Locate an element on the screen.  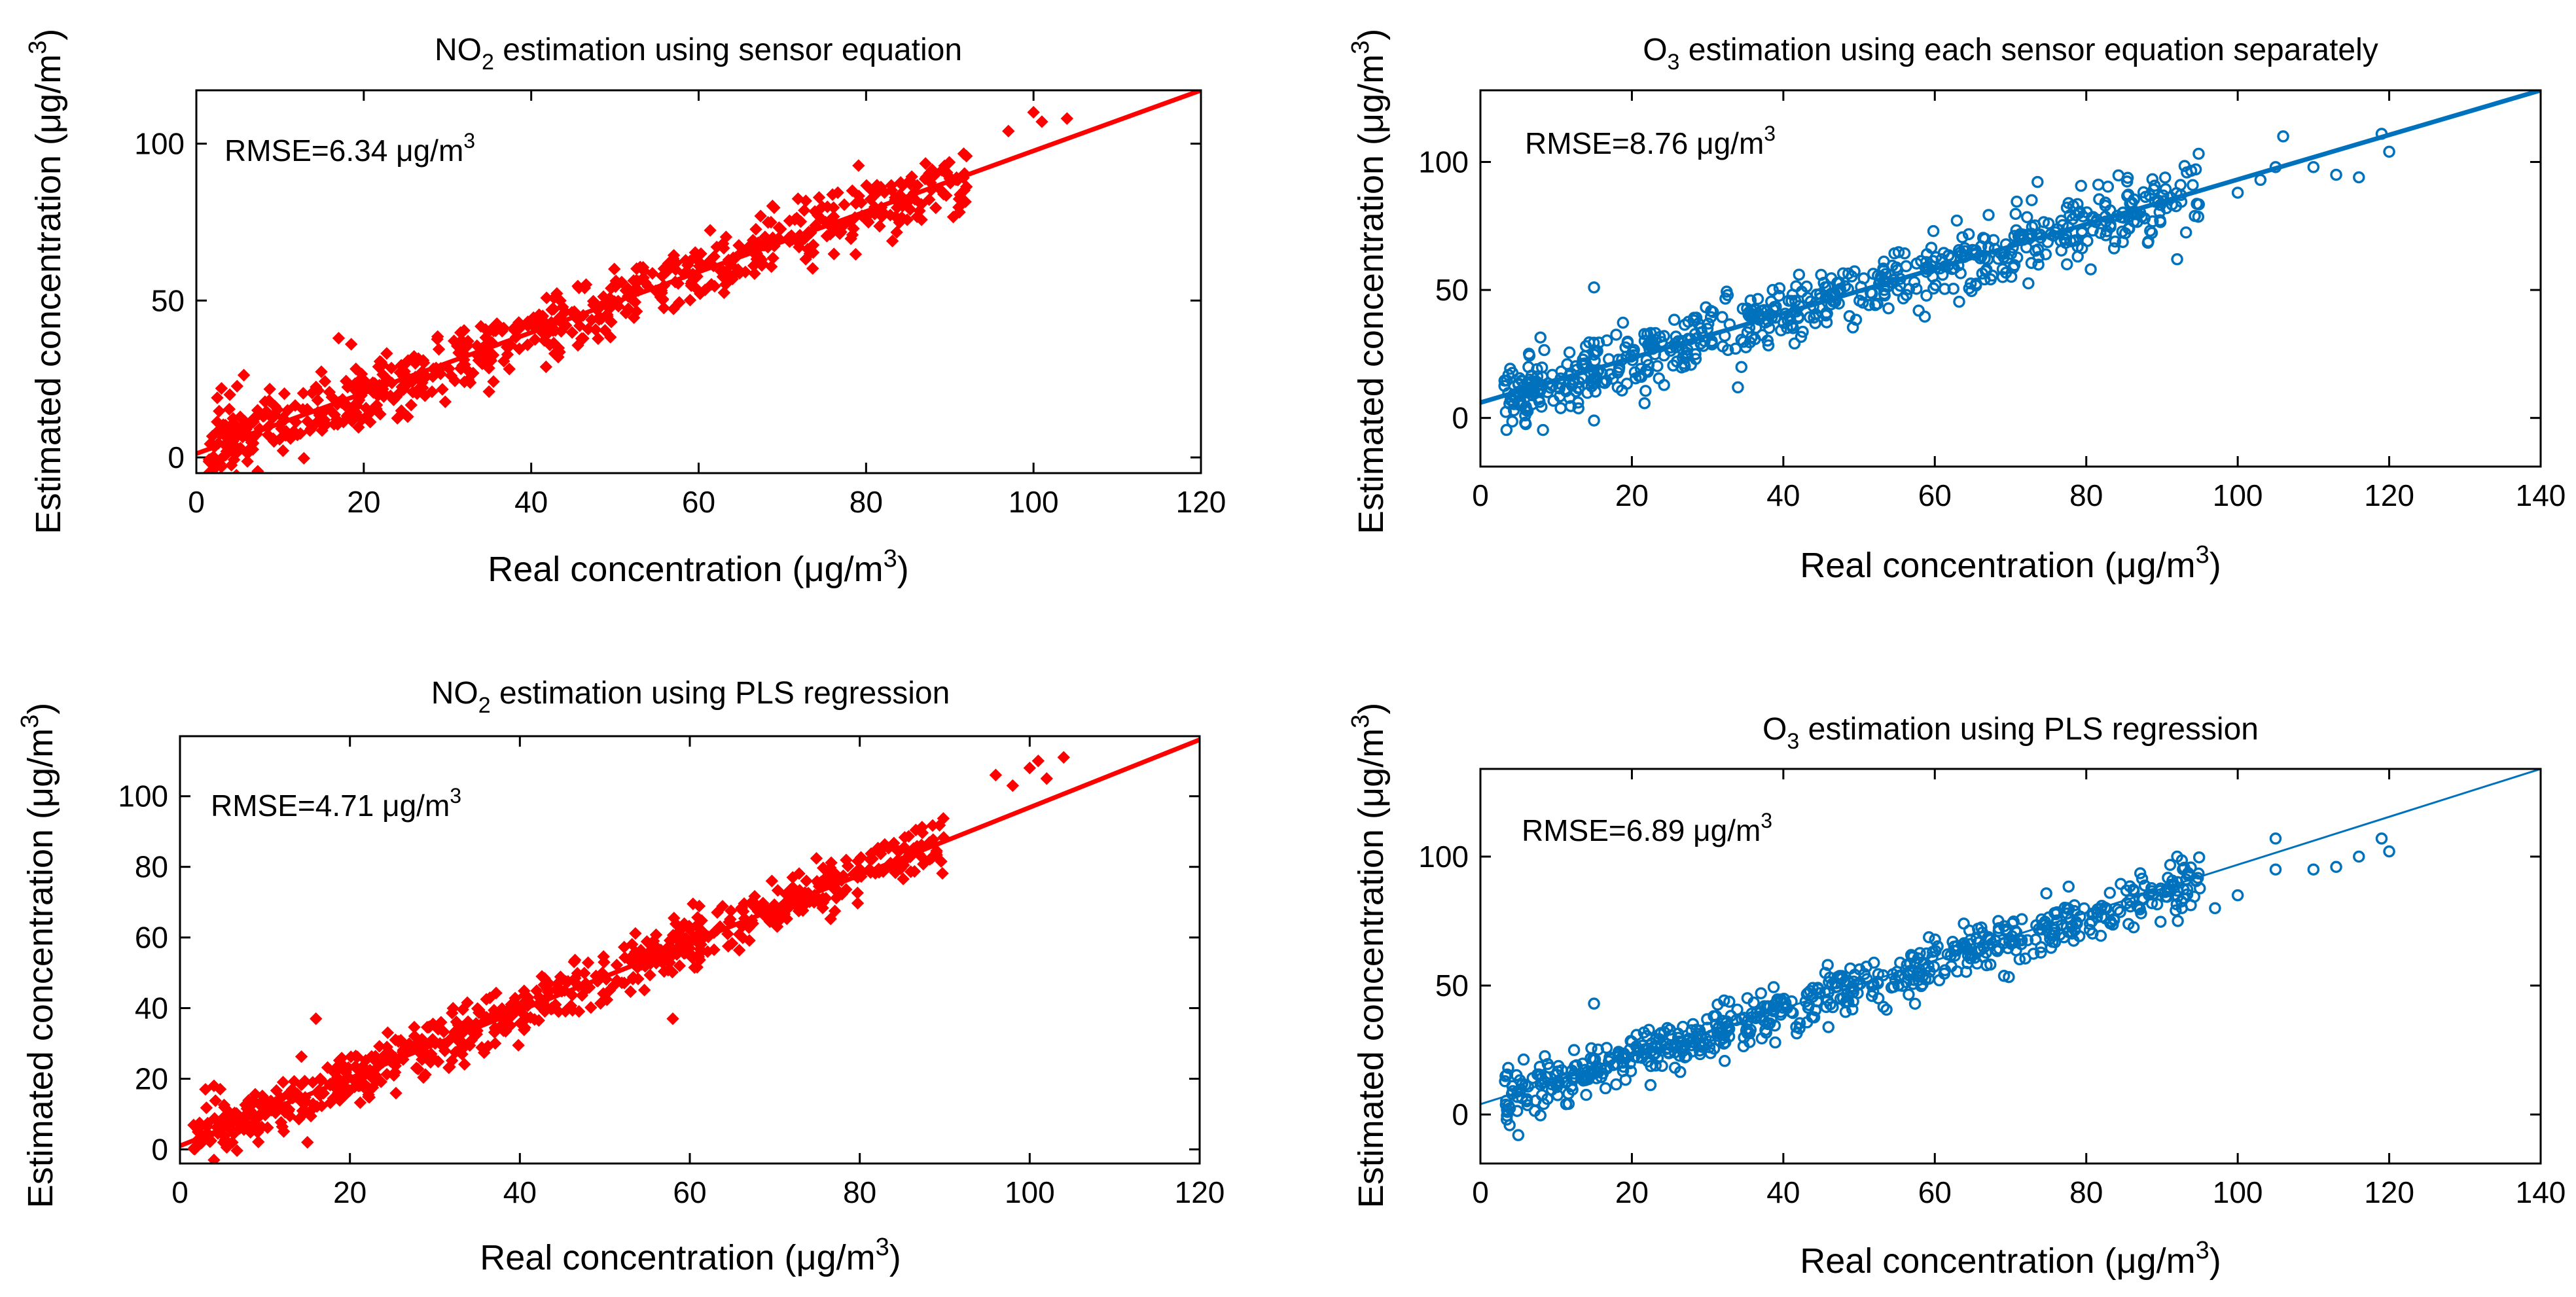
y-tick-label: 20 is located at coordinates (151, 1078).